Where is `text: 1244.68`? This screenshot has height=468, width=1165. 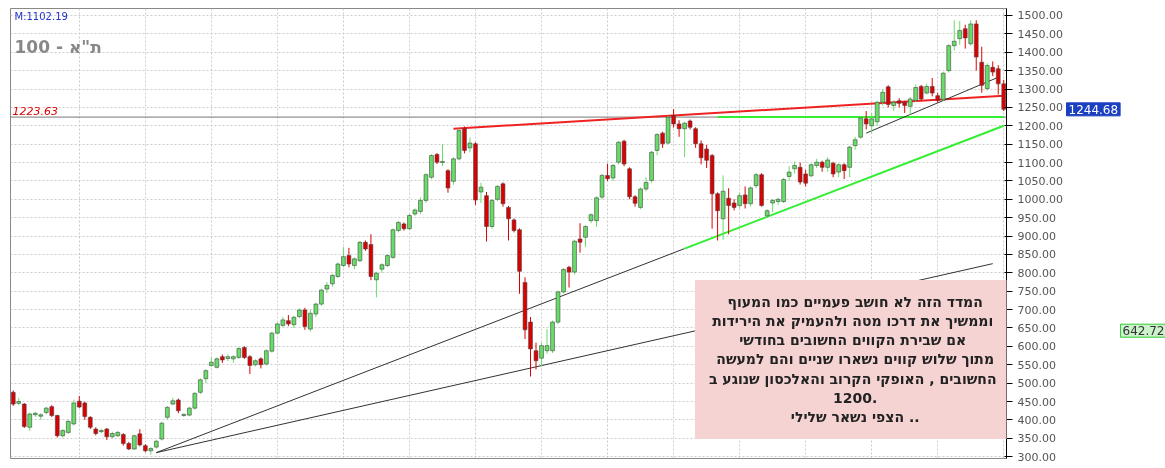 text: 1244.68 is located at coordinates (1093, 109).